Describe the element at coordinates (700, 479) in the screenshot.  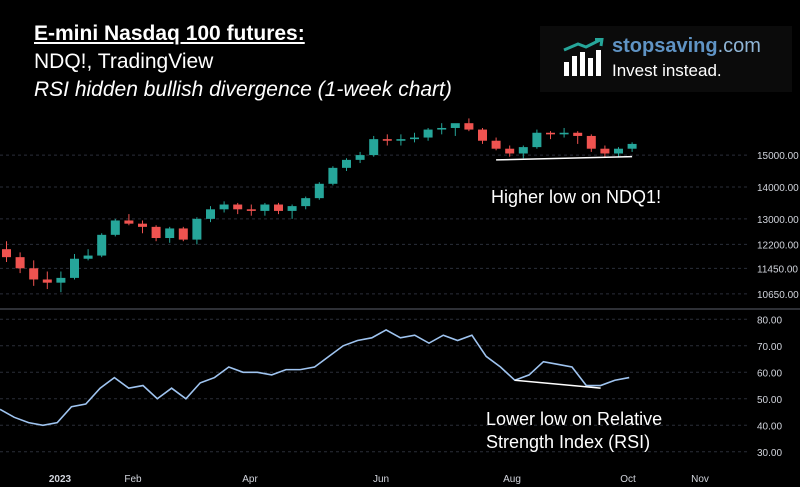
I see `time-tick-label: Nov` at that location.